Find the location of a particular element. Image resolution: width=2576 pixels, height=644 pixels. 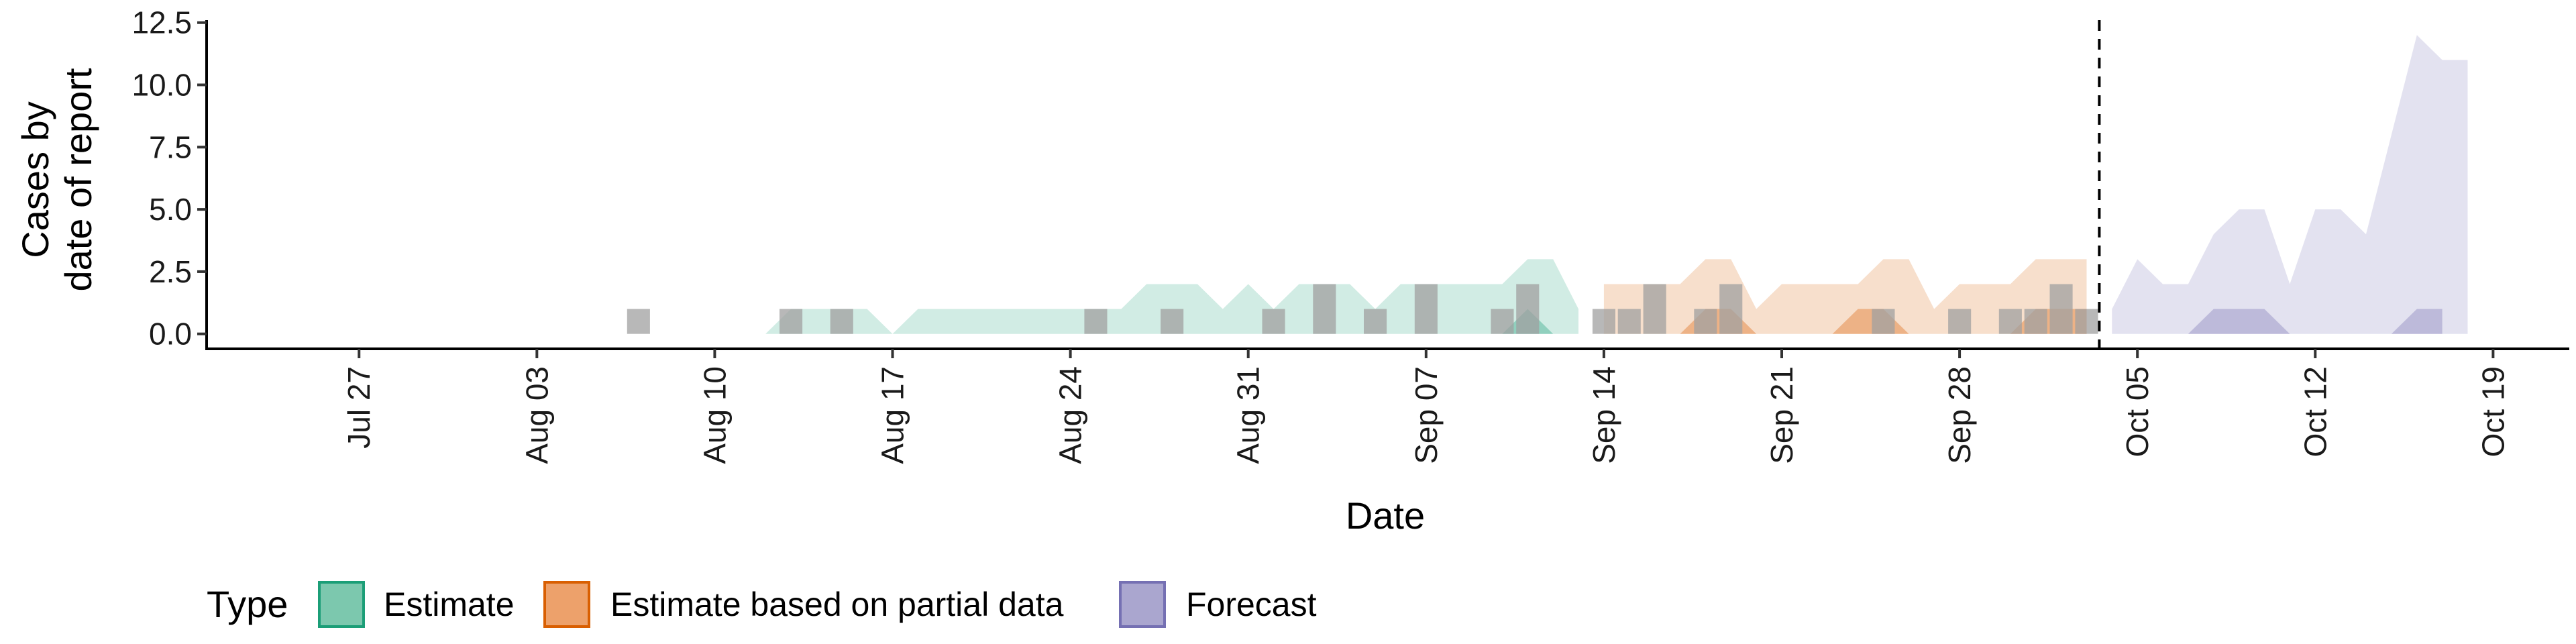

x-tick-label: Aug 31 is located at coordinates (1248, 415).